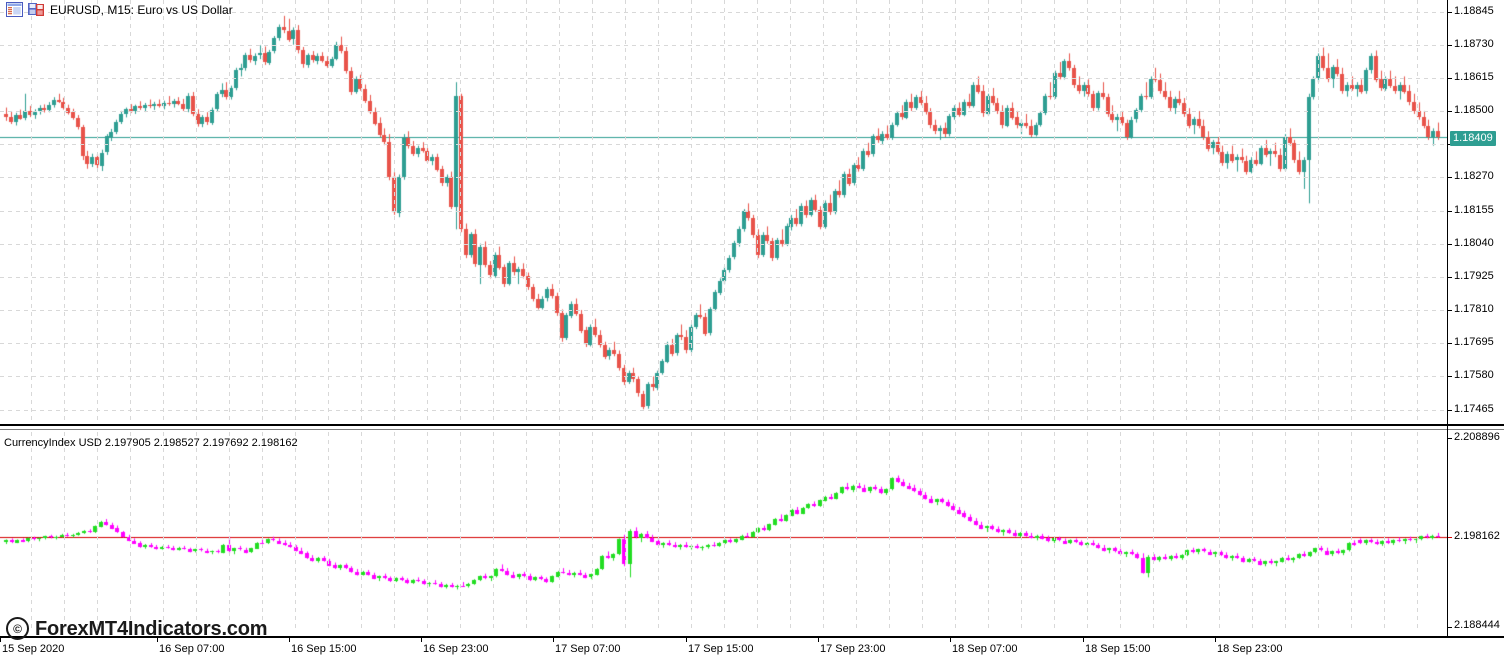 This screenshot has height=667, width=1504. Describe the element at coordinates (1474, 342) in the screenshot. I see `price-axis-label: 1.17695` at that location.